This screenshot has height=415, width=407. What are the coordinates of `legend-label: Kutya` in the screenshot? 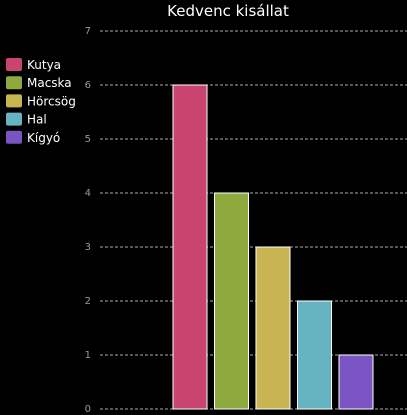 It's located at (44, 65).